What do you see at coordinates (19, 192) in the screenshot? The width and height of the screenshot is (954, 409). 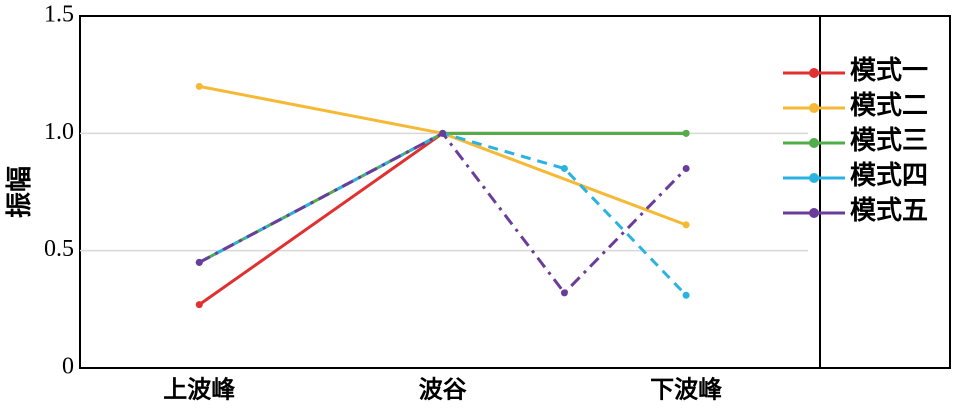 I see `y-axis-label: 振幅` at bounding box center [19, 192].